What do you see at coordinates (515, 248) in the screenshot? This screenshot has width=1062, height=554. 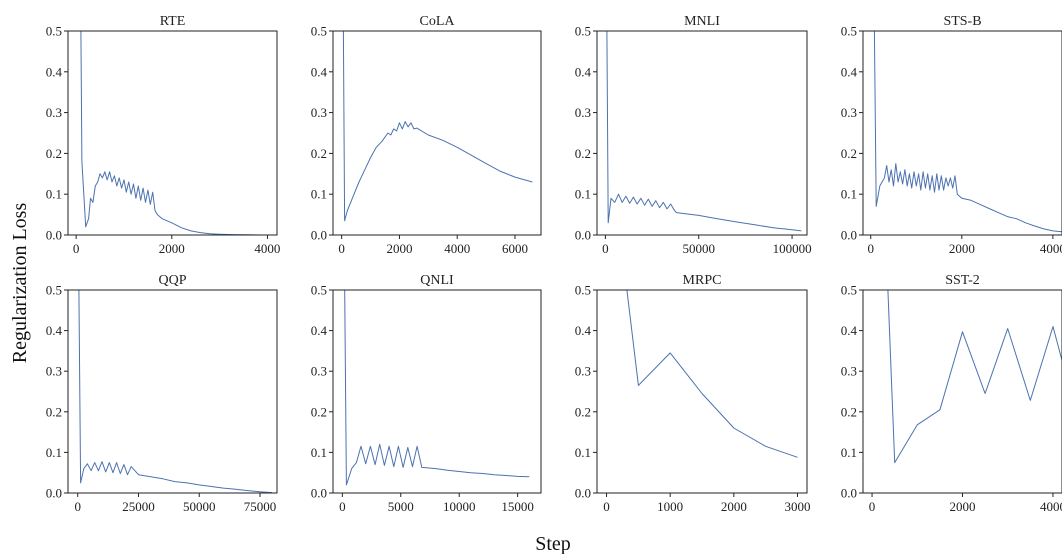 I see `x-tick-label: 6000` at bounding box center [515, 248].